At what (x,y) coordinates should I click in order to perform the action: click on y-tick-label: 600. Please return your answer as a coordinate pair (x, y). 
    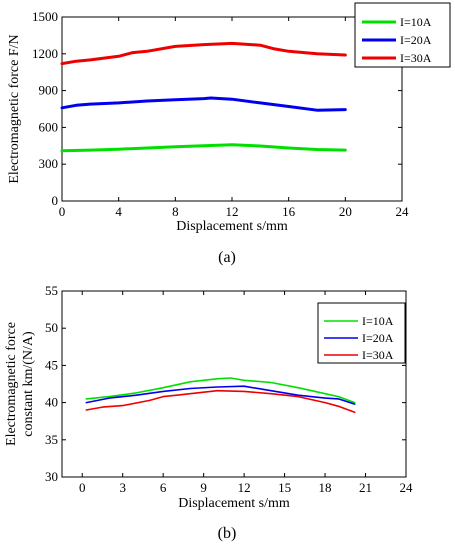
    Looking at the image, I should click on (49, 126).